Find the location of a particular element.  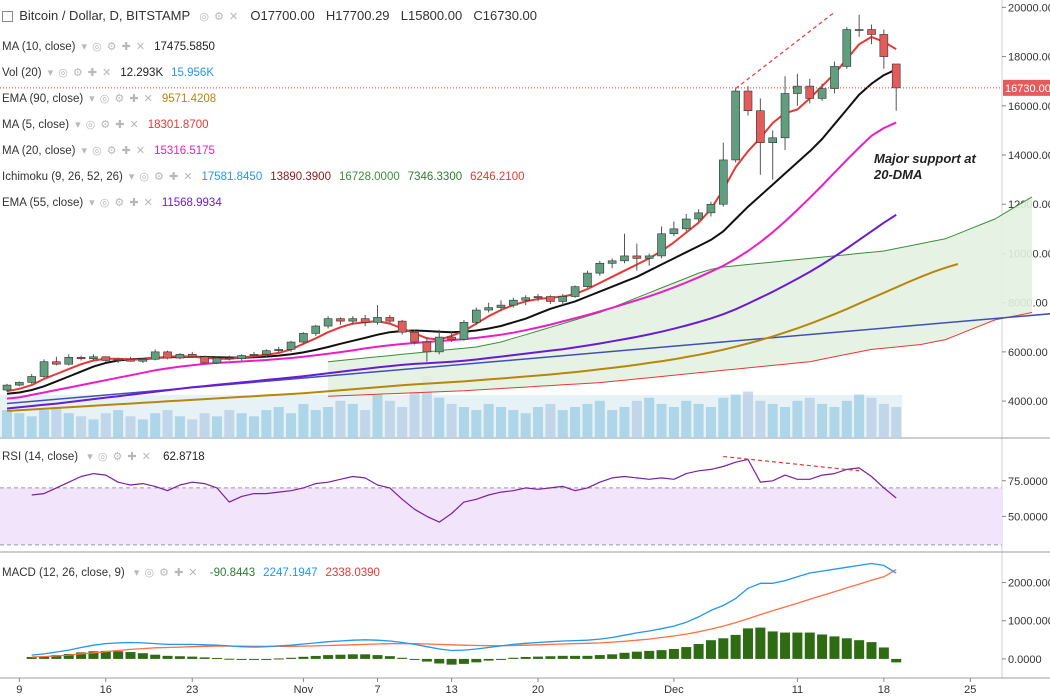

ichimoku-span-b-line is located at coordinates (680, 354).